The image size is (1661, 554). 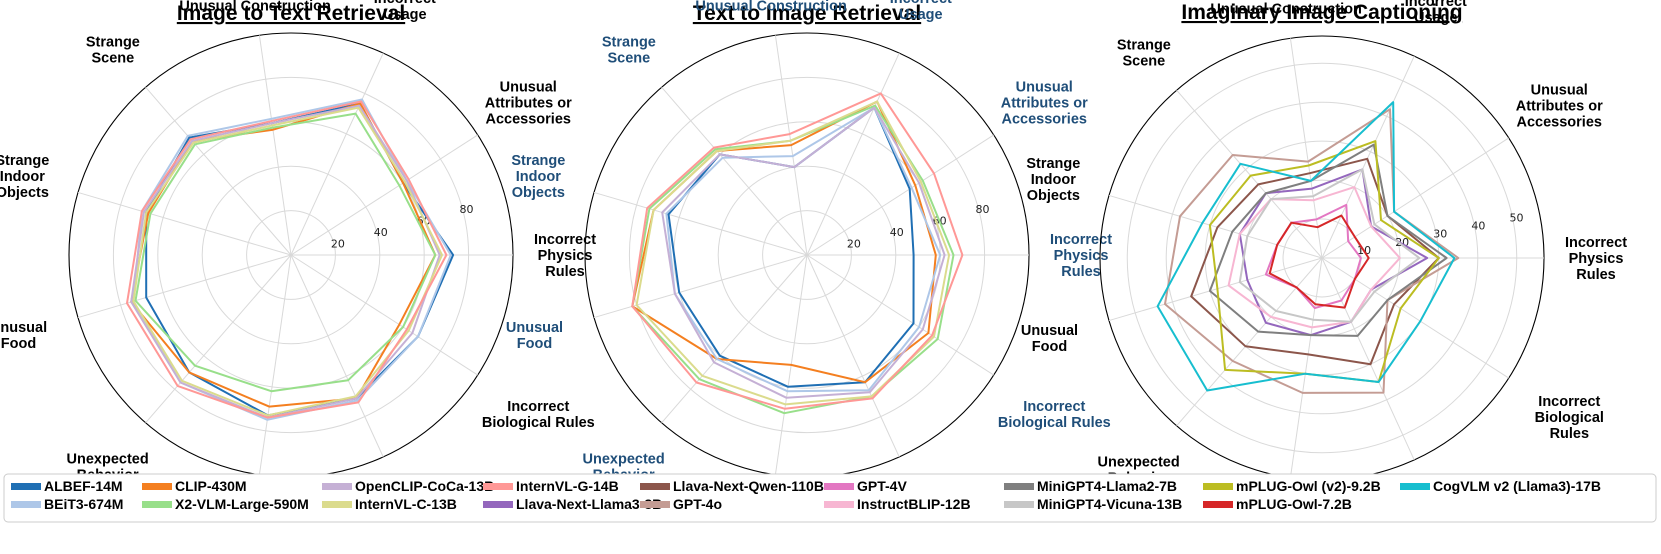 I want to click on legend-label: mPLUG-Owl-7.2B, so click(x=1294, y=504).